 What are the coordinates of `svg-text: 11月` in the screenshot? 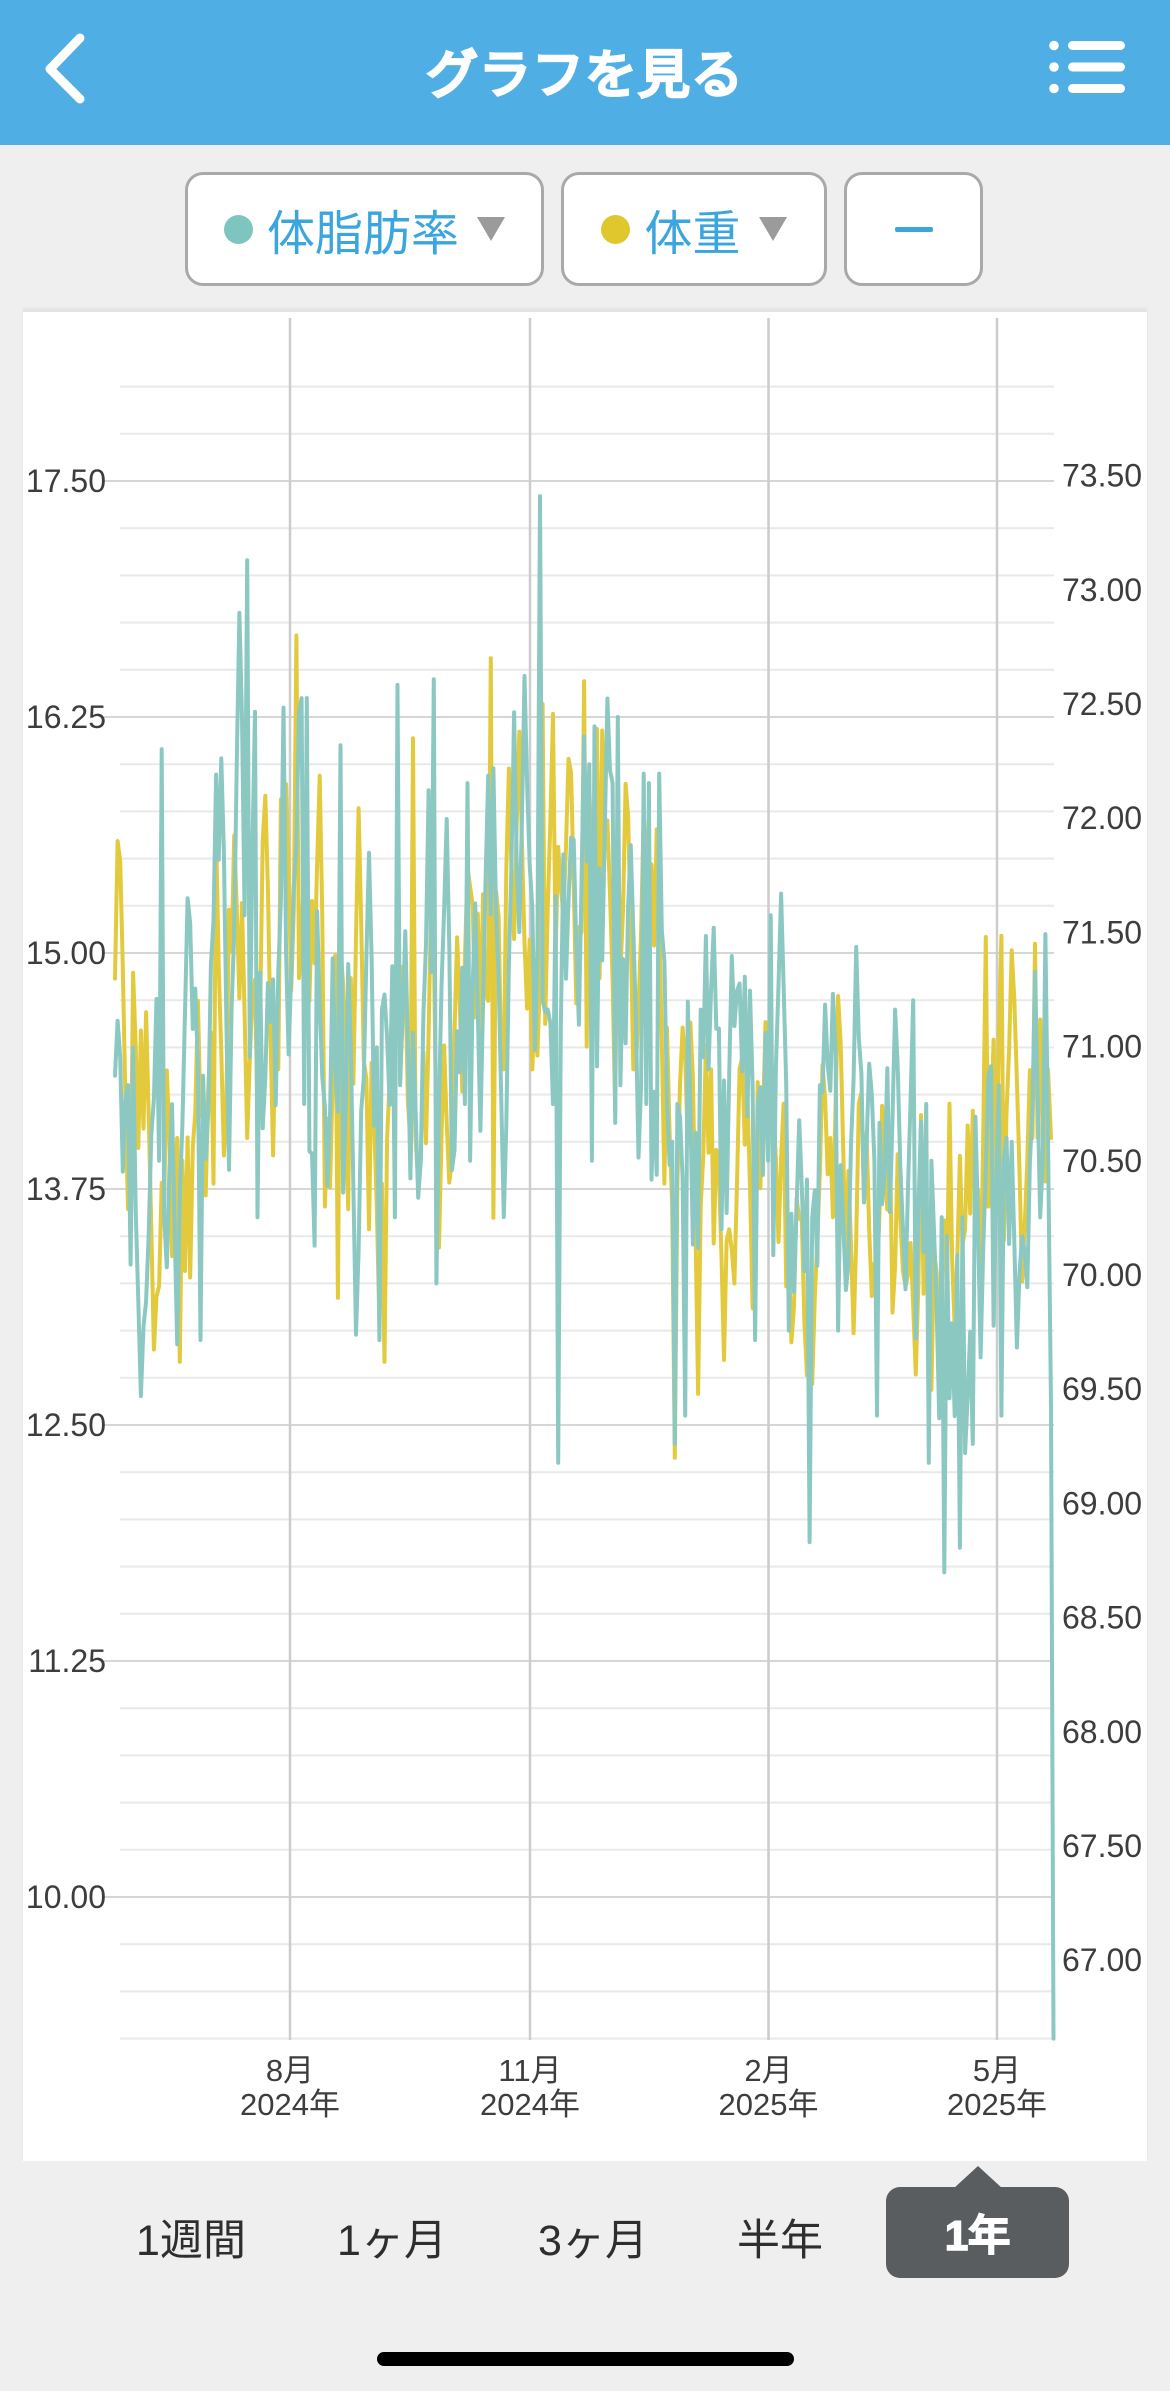 It's located at (529, 2070).